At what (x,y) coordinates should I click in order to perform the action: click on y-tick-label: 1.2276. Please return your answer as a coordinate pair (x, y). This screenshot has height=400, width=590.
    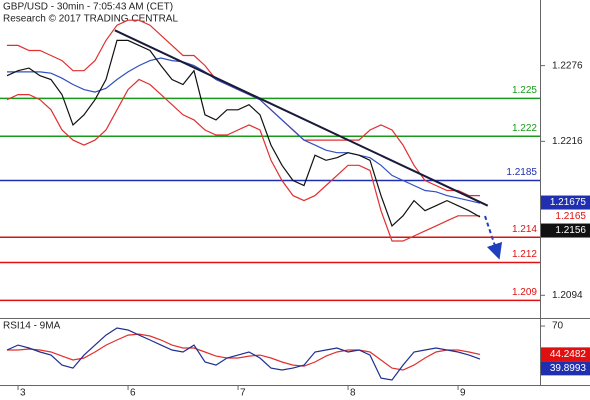
    Looking at the image, I should click on (567, 65).